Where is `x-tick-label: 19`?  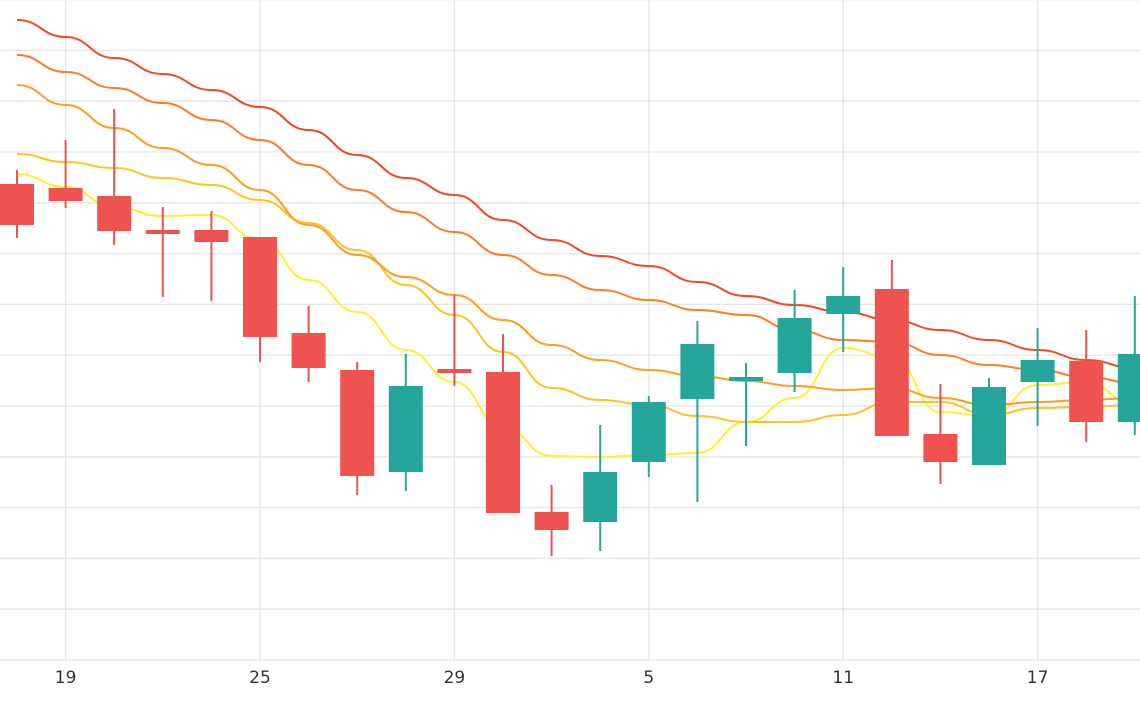
x-tick-label: 19 is located at coordinates (66, 678).